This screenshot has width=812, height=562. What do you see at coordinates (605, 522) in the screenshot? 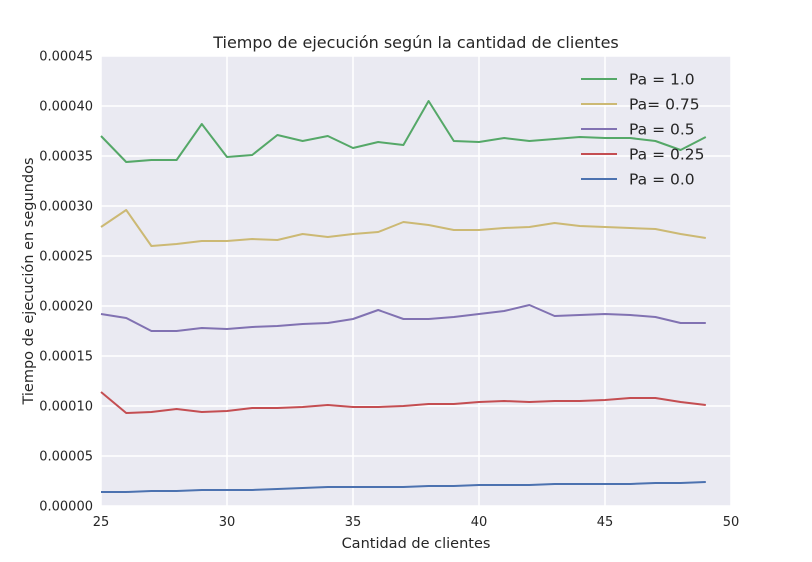
I see `x-tick-label: 45` at bounding box center [605, 522].